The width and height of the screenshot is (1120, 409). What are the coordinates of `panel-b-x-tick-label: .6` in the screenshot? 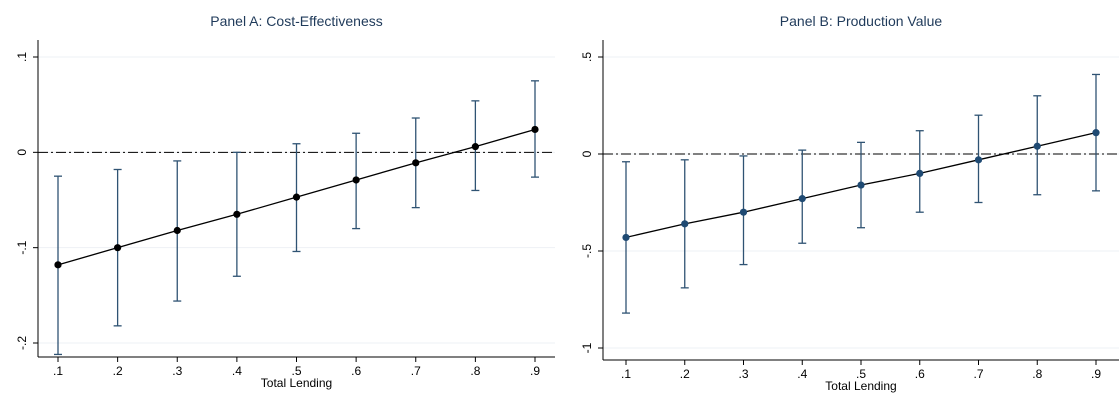 It's located at (920, 374).